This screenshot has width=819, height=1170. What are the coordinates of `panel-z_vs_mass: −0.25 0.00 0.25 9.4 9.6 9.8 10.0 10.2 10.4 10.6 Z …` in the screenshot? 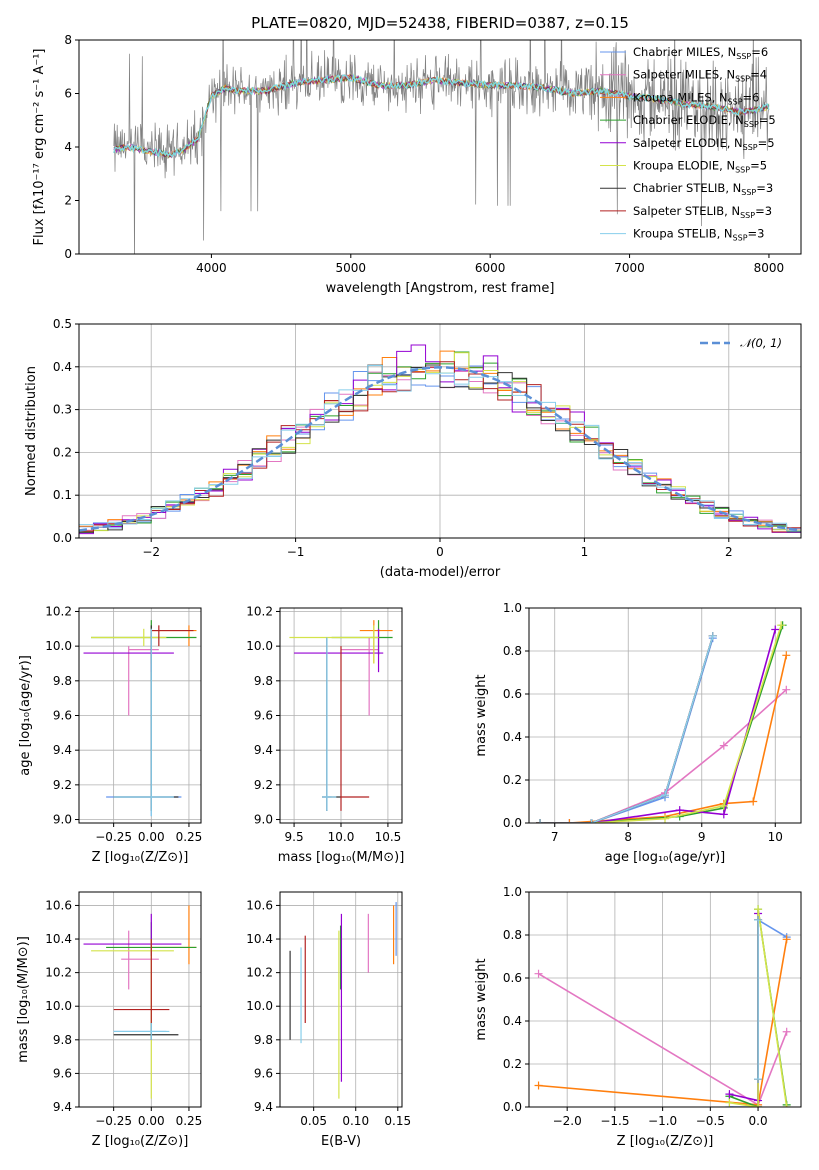 It's located at (109, 1020).